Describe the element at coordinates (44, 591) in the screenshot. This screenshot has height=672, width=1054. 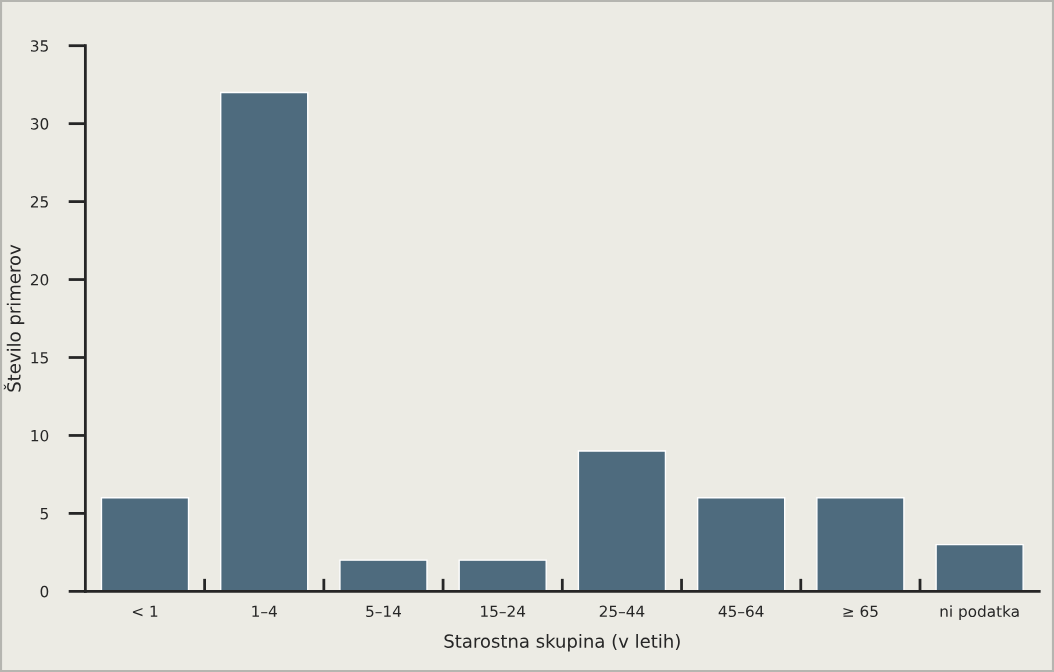
I see `y-tick-label: 0` at that location.